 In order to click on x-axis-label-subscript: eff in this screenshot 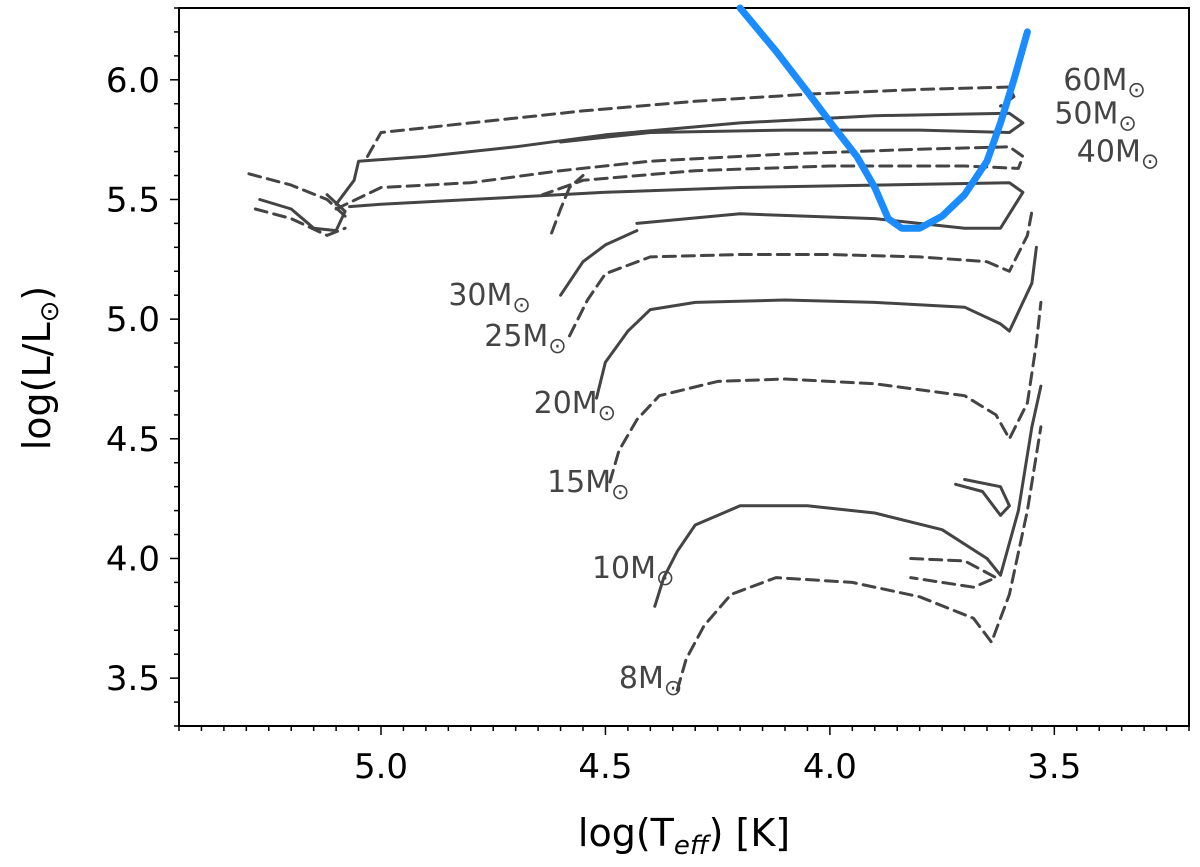, I will do `click(693, 846)`.